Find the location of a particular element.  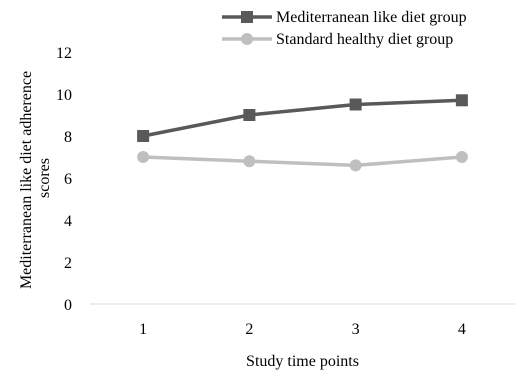

legend-item: Standard healthy diet group is located at coordinates (337, 39).